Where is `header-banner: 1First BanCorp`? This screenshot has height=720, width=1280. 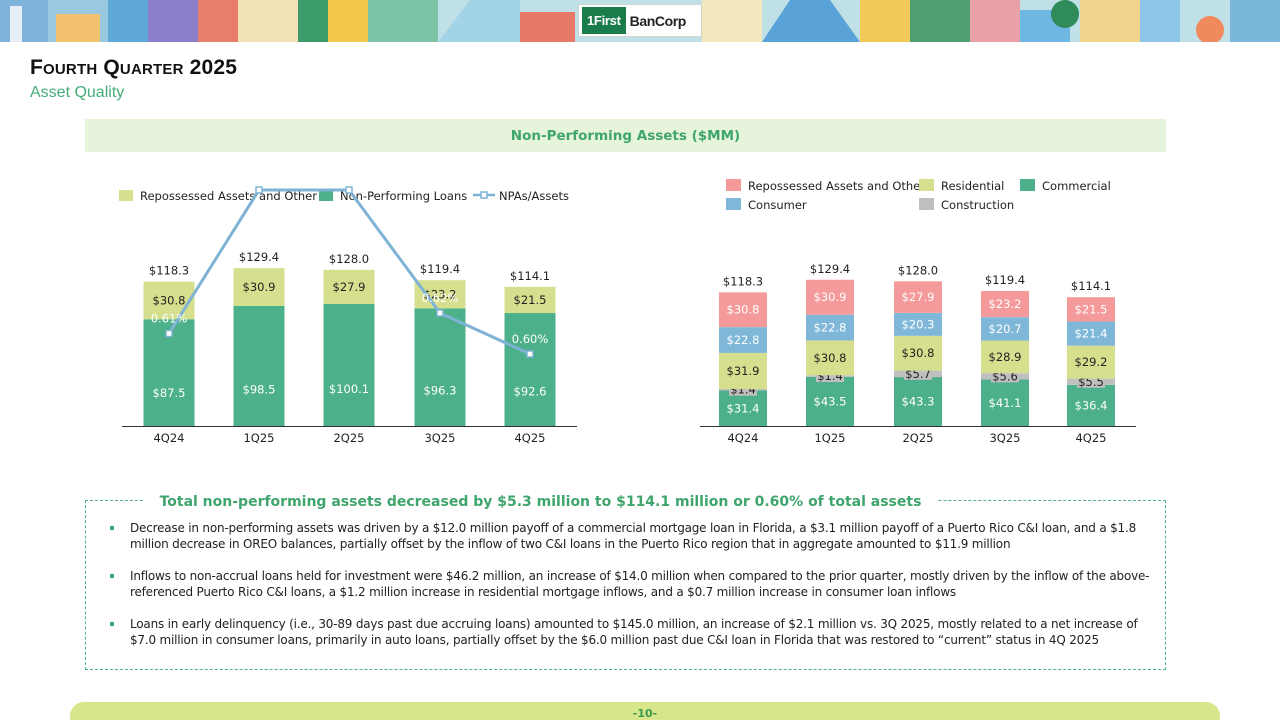 header-banner: 1First BanCorp is located at coordinates (640, 21).